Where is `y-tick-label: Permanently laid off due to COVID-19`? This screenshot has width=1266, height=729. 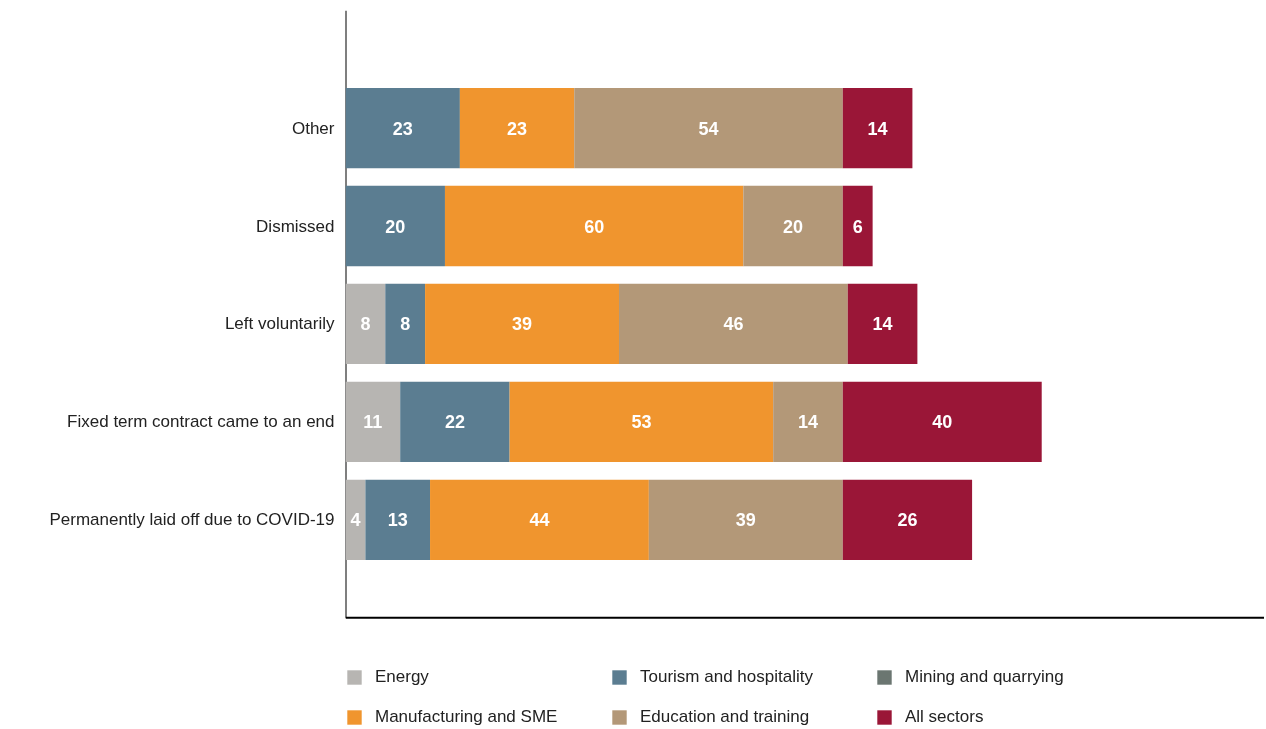 y-tick-label: Permanently laid off due to COVID-19 is located at coordinates (192, 520).